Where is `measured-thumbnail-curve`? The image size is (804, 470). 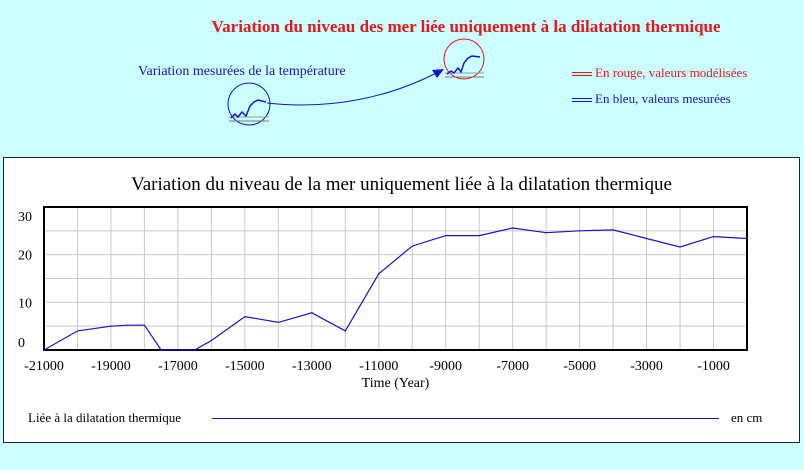 measured-thumbnail-curve is located at coordinates (248, 109).